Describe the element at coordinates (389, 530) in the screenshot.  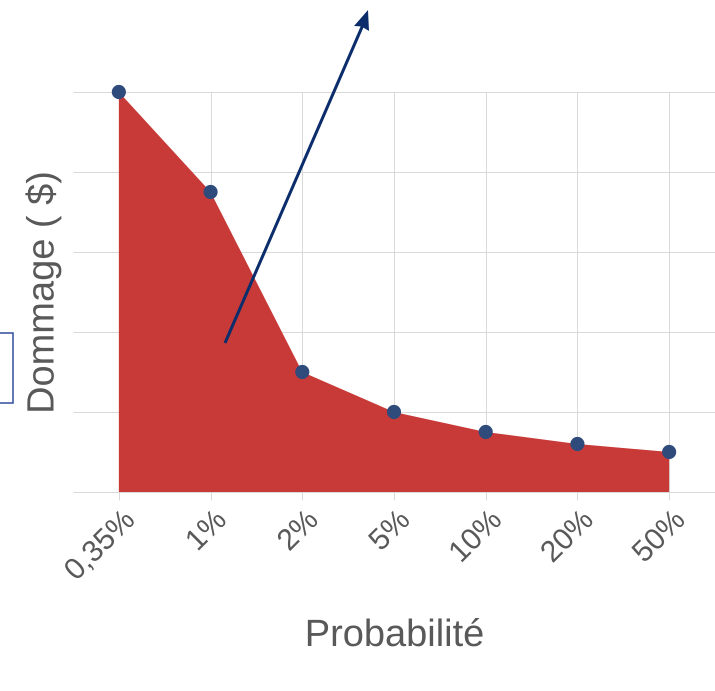
I see `x-tick-label: 5%` at that location.